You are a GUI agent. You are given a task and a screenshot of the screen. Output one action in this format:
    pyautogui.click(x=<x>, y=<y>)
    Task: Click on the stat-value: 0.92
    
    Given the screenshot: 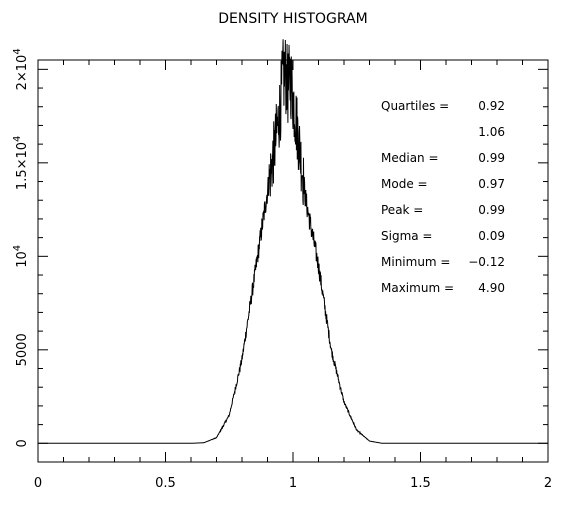 What is the action you would take?
    pyautogui.click(x=491, y=106)
    